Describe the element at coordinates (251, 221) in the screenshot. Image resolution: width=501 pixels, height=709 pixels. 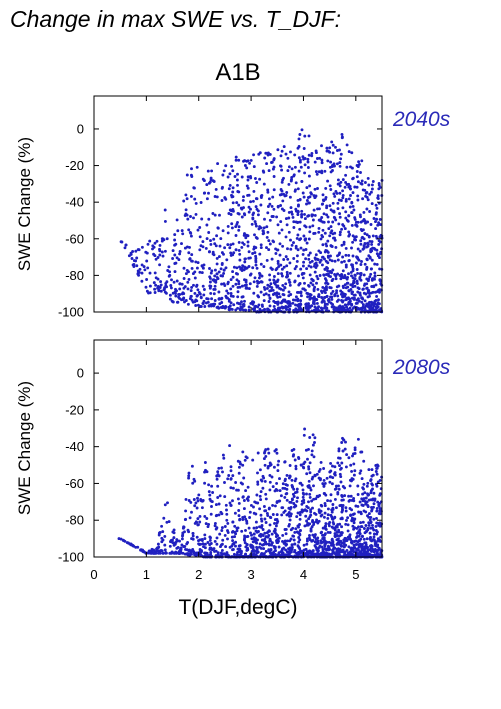
I see `points-2040s` at that location.